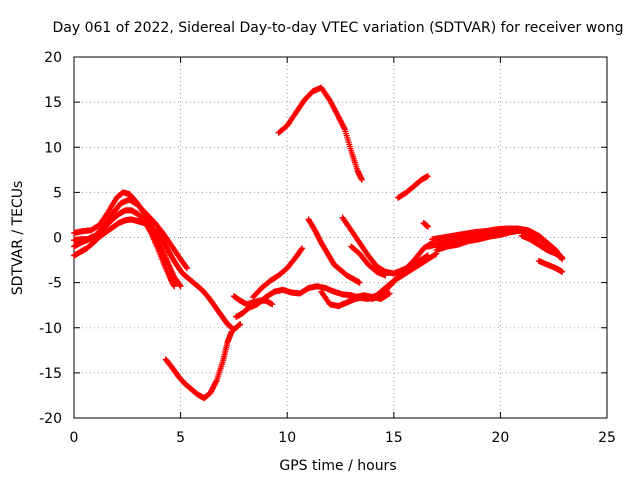 The image size is (640, 480). What do you see at coordinates (53, 148) in the screenshot?
I see `y-tick-label: 10` at bounding box center [53, 148].